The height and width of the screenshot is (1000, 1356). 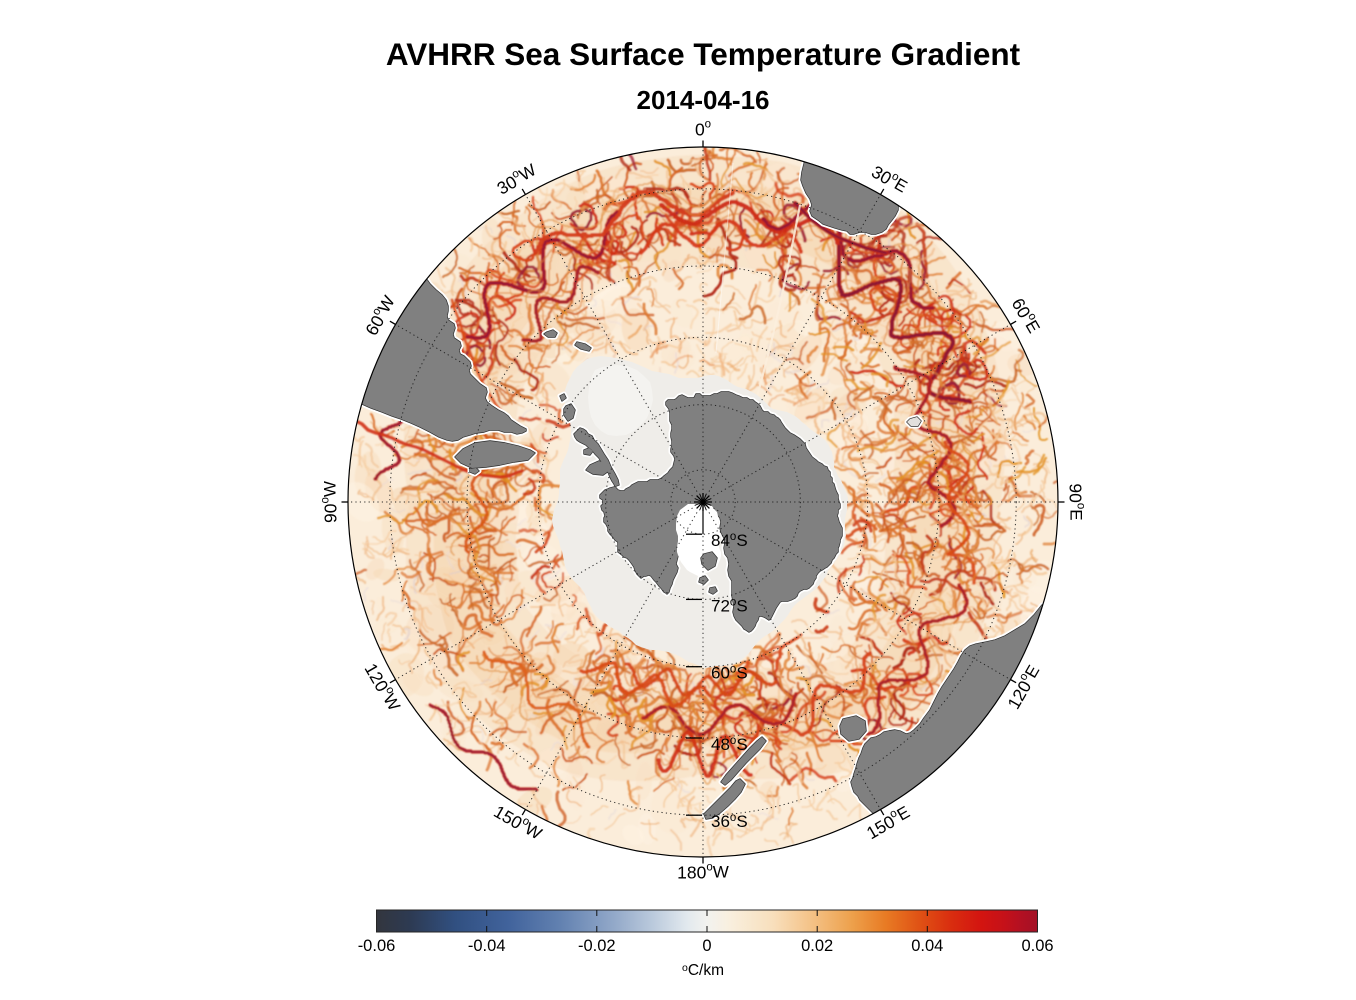 I want to click on svg-text: 60oS, so click(x=729, y=673).